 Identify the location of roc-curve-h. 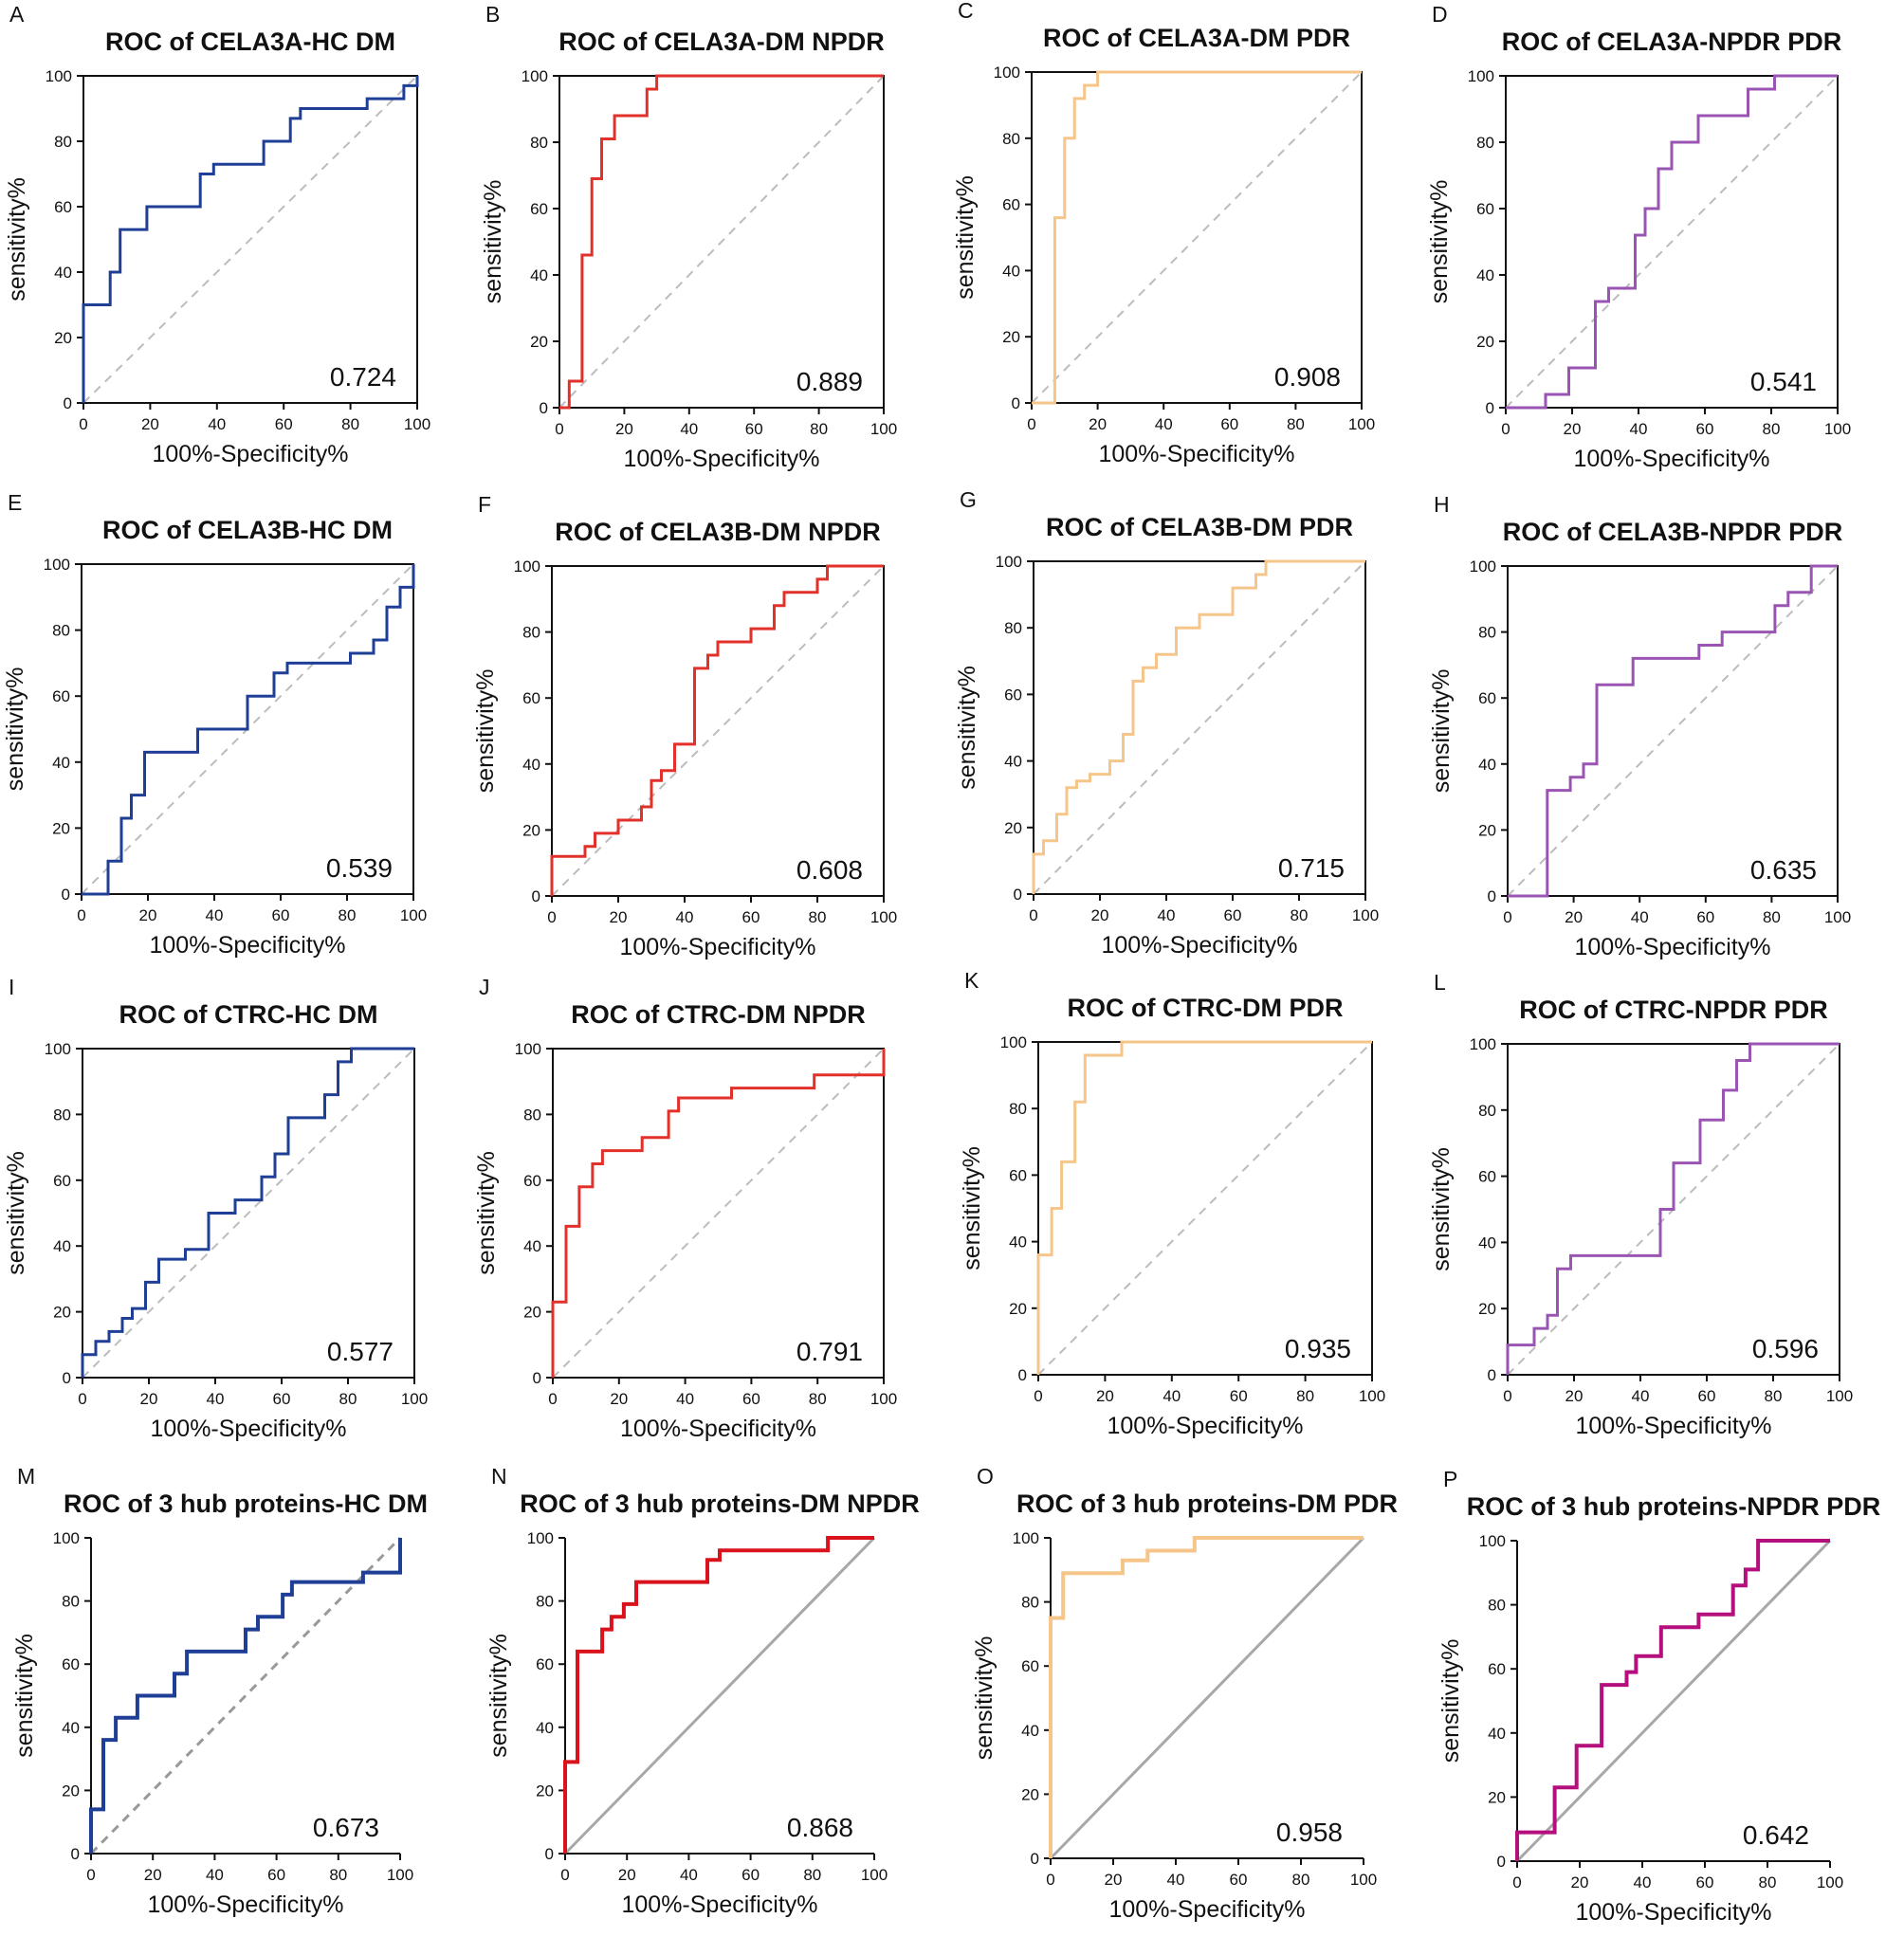
(1673, 731).